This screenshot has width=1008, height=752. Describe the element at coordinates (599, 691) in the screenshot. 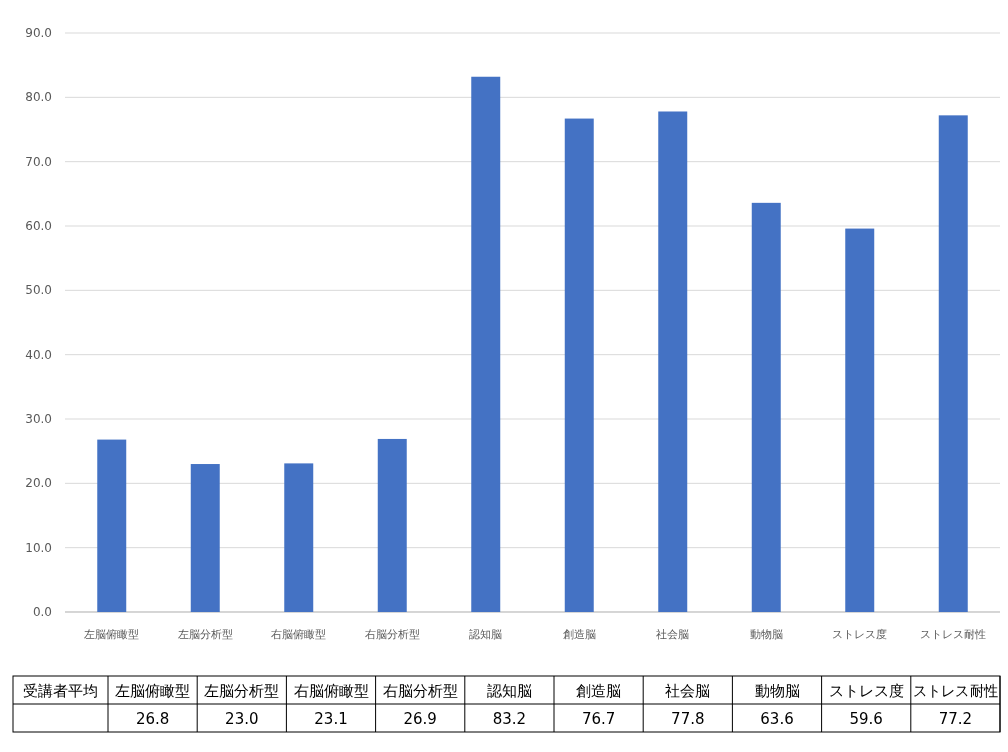

I see `category-label: 創造脳` at that location.